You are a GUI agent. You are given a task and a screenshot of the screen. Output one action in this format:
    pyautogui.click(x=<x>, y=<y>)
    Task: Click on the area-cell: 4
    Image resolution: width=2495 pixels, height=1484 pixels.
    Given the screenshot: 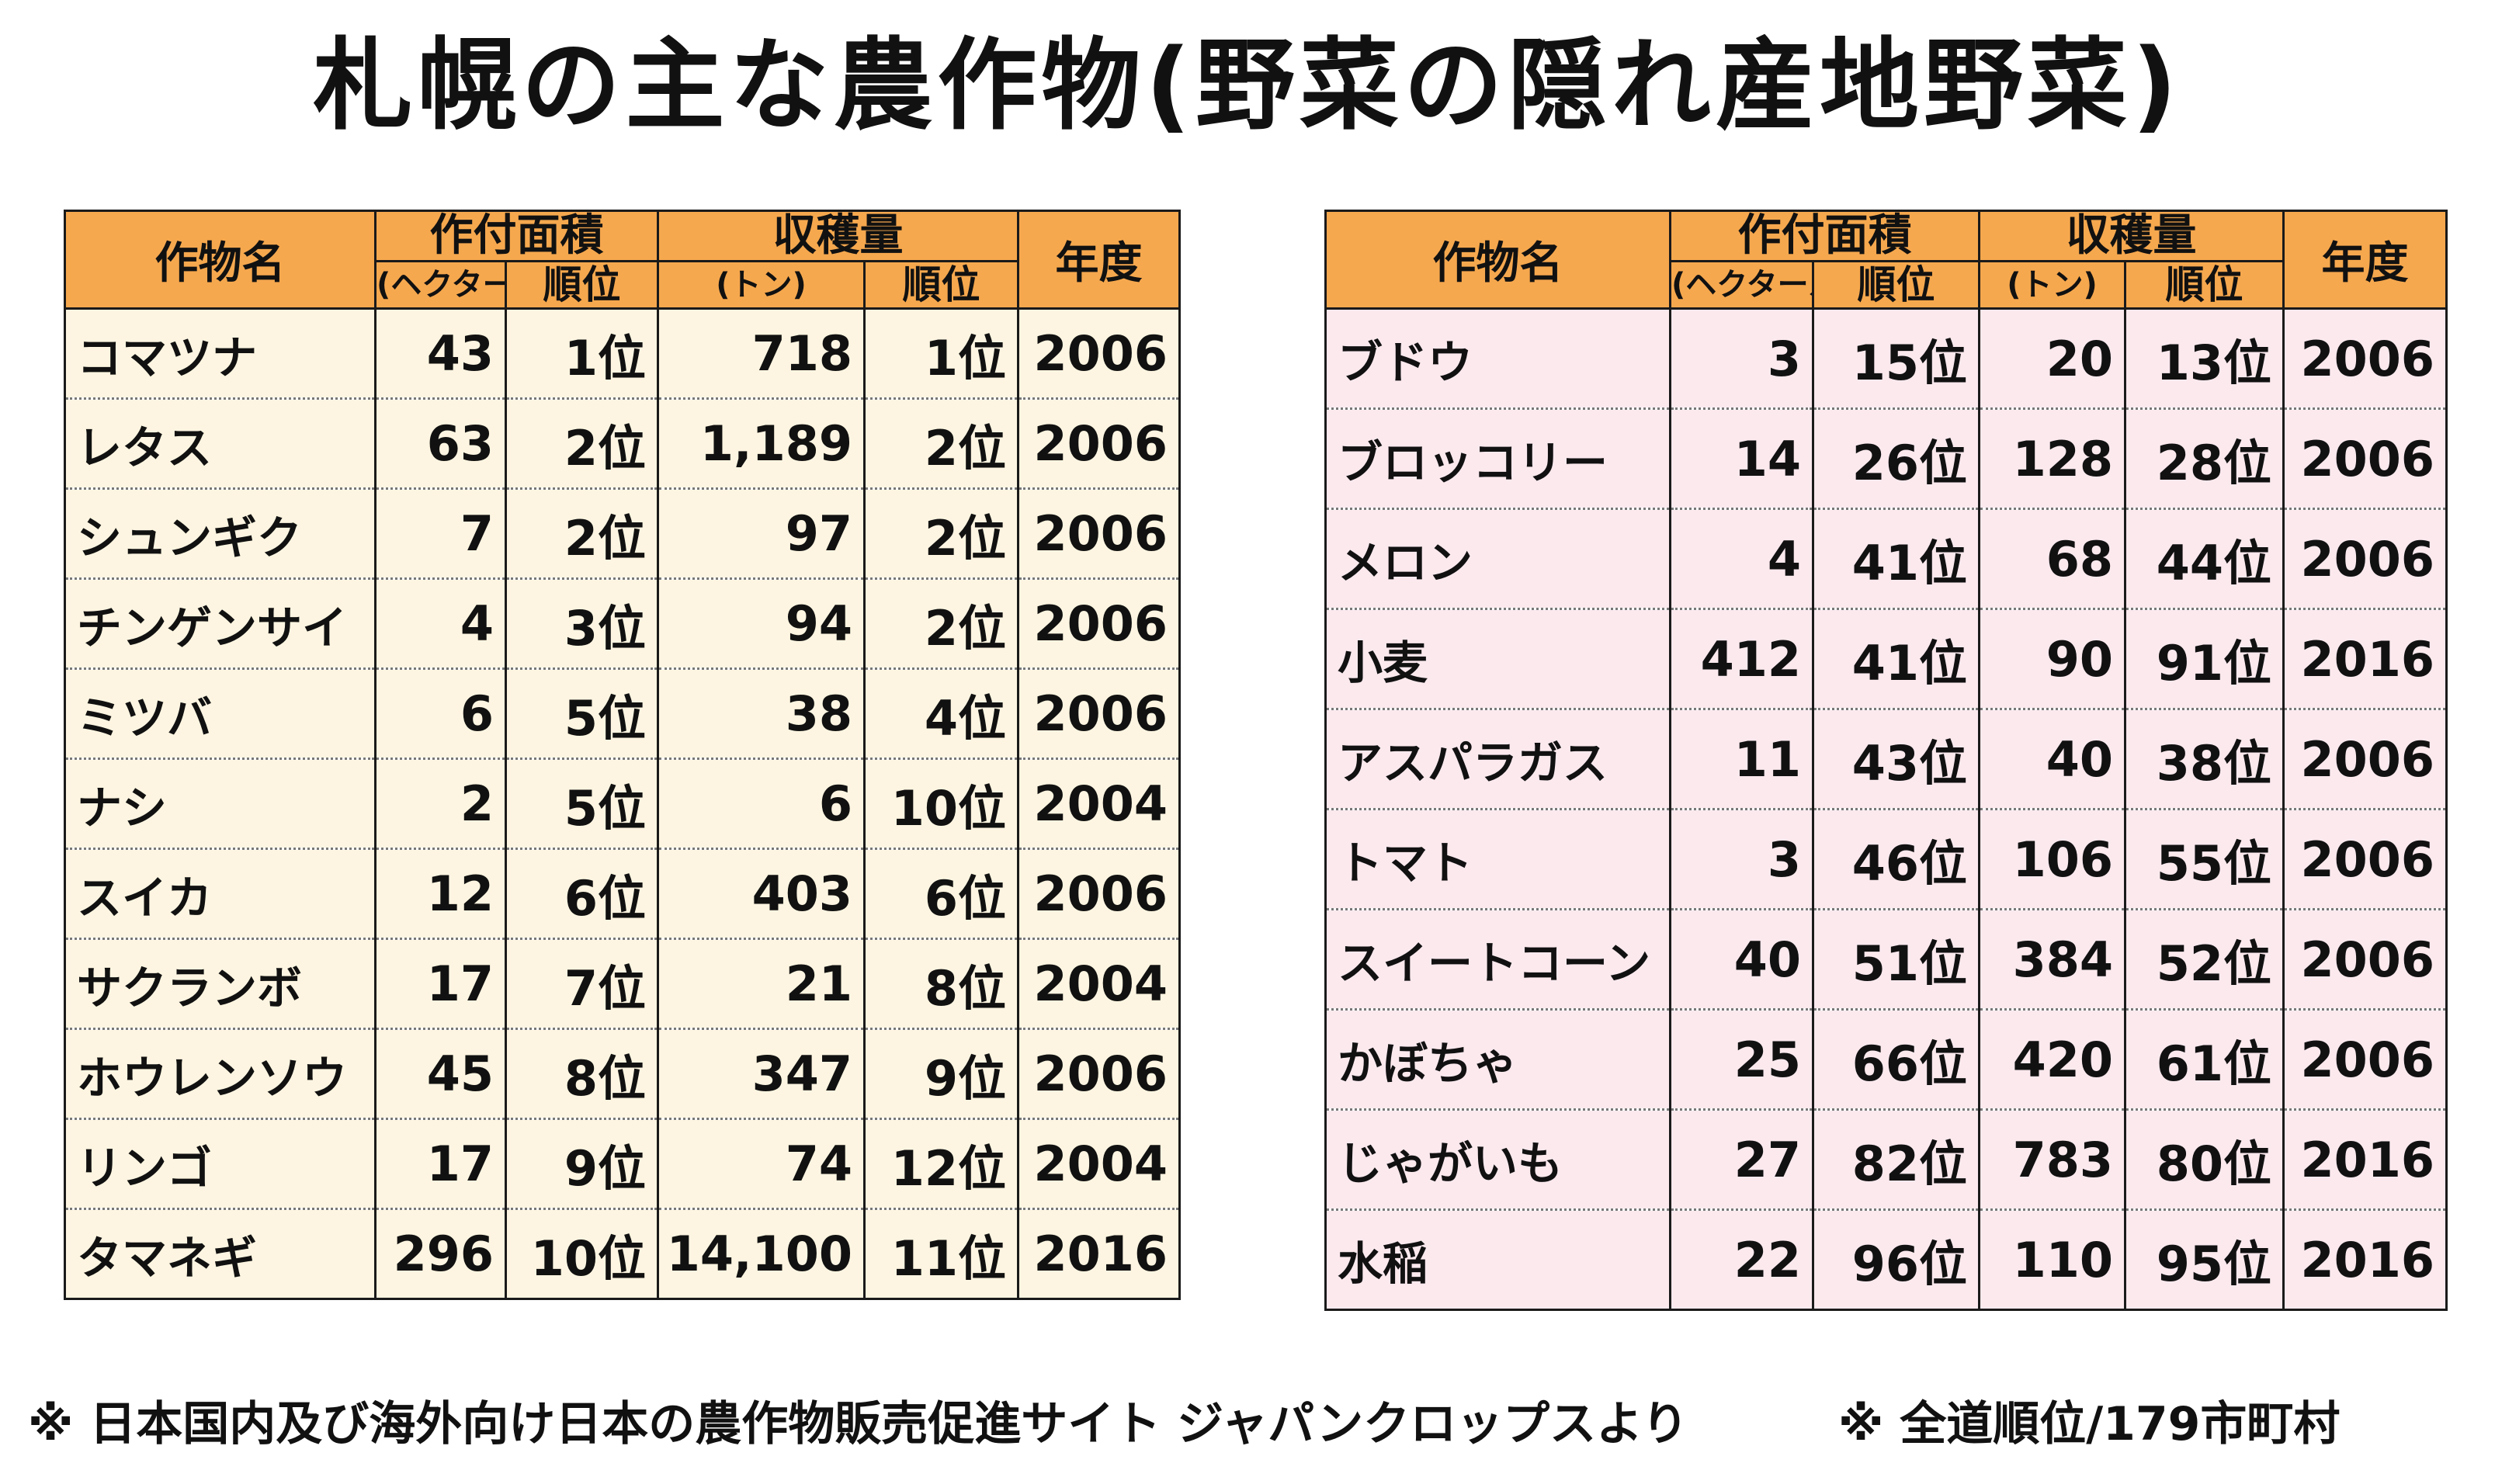 What is the action you would take?
    pyautogui.click(x=1741, y=559)
    